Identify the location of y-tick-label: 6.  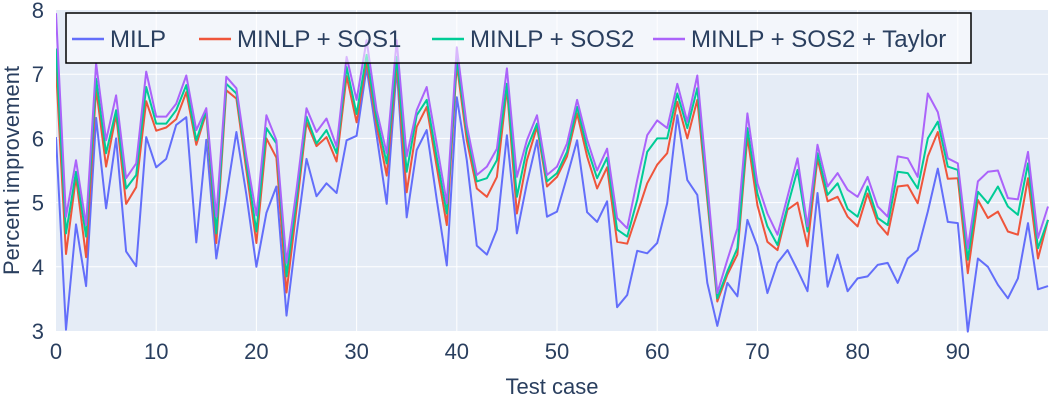
(38, 138).